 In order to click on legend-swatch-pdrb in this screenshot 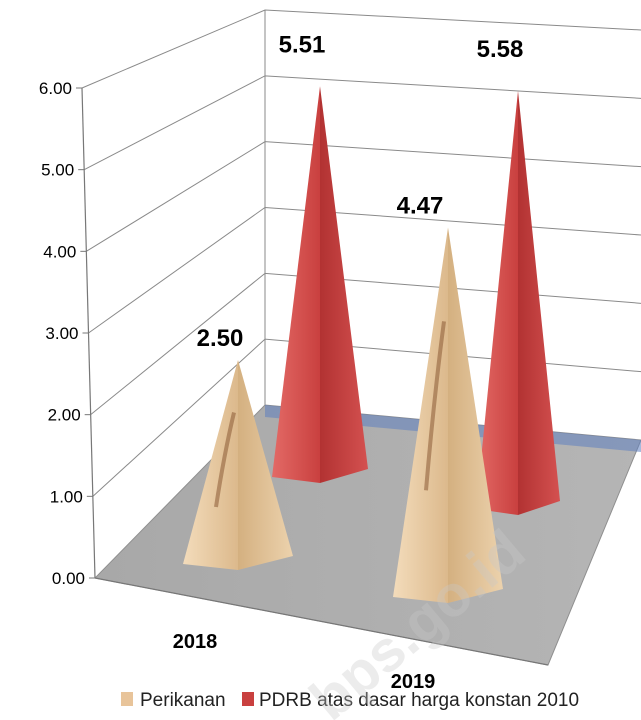, I will do `click(248, 699)`.